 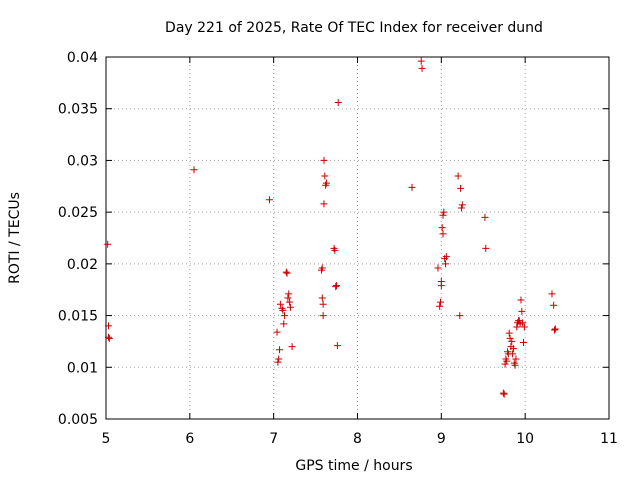 What do you see at coordinates (353, 466) in the screenshot?
I see `x-axis-label: GPS time / hours` at bounding box center [353, 466].